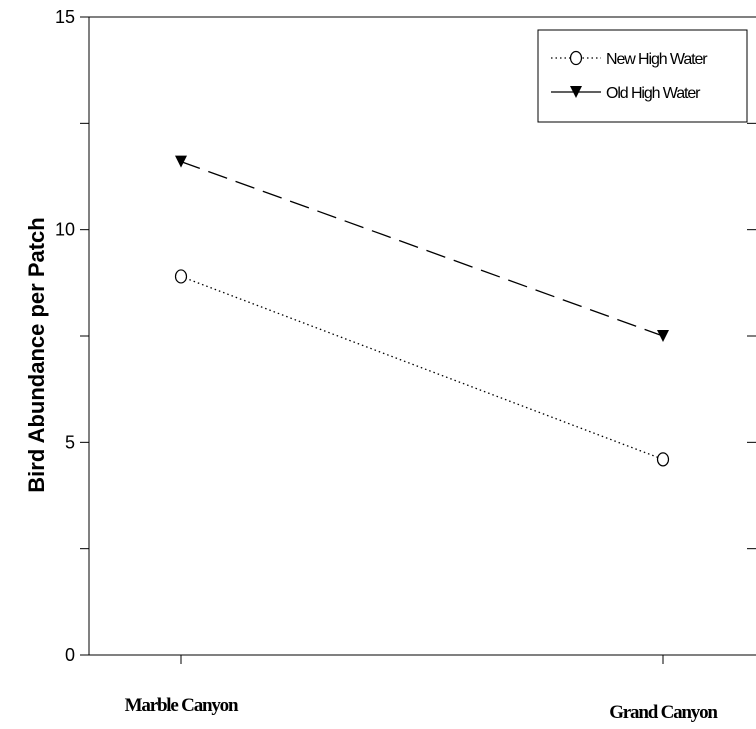 The image size is (756, 729). Describe the element at coordinates (70, 442) in the screenshot. I see `y-tick-label: 5` at that location.